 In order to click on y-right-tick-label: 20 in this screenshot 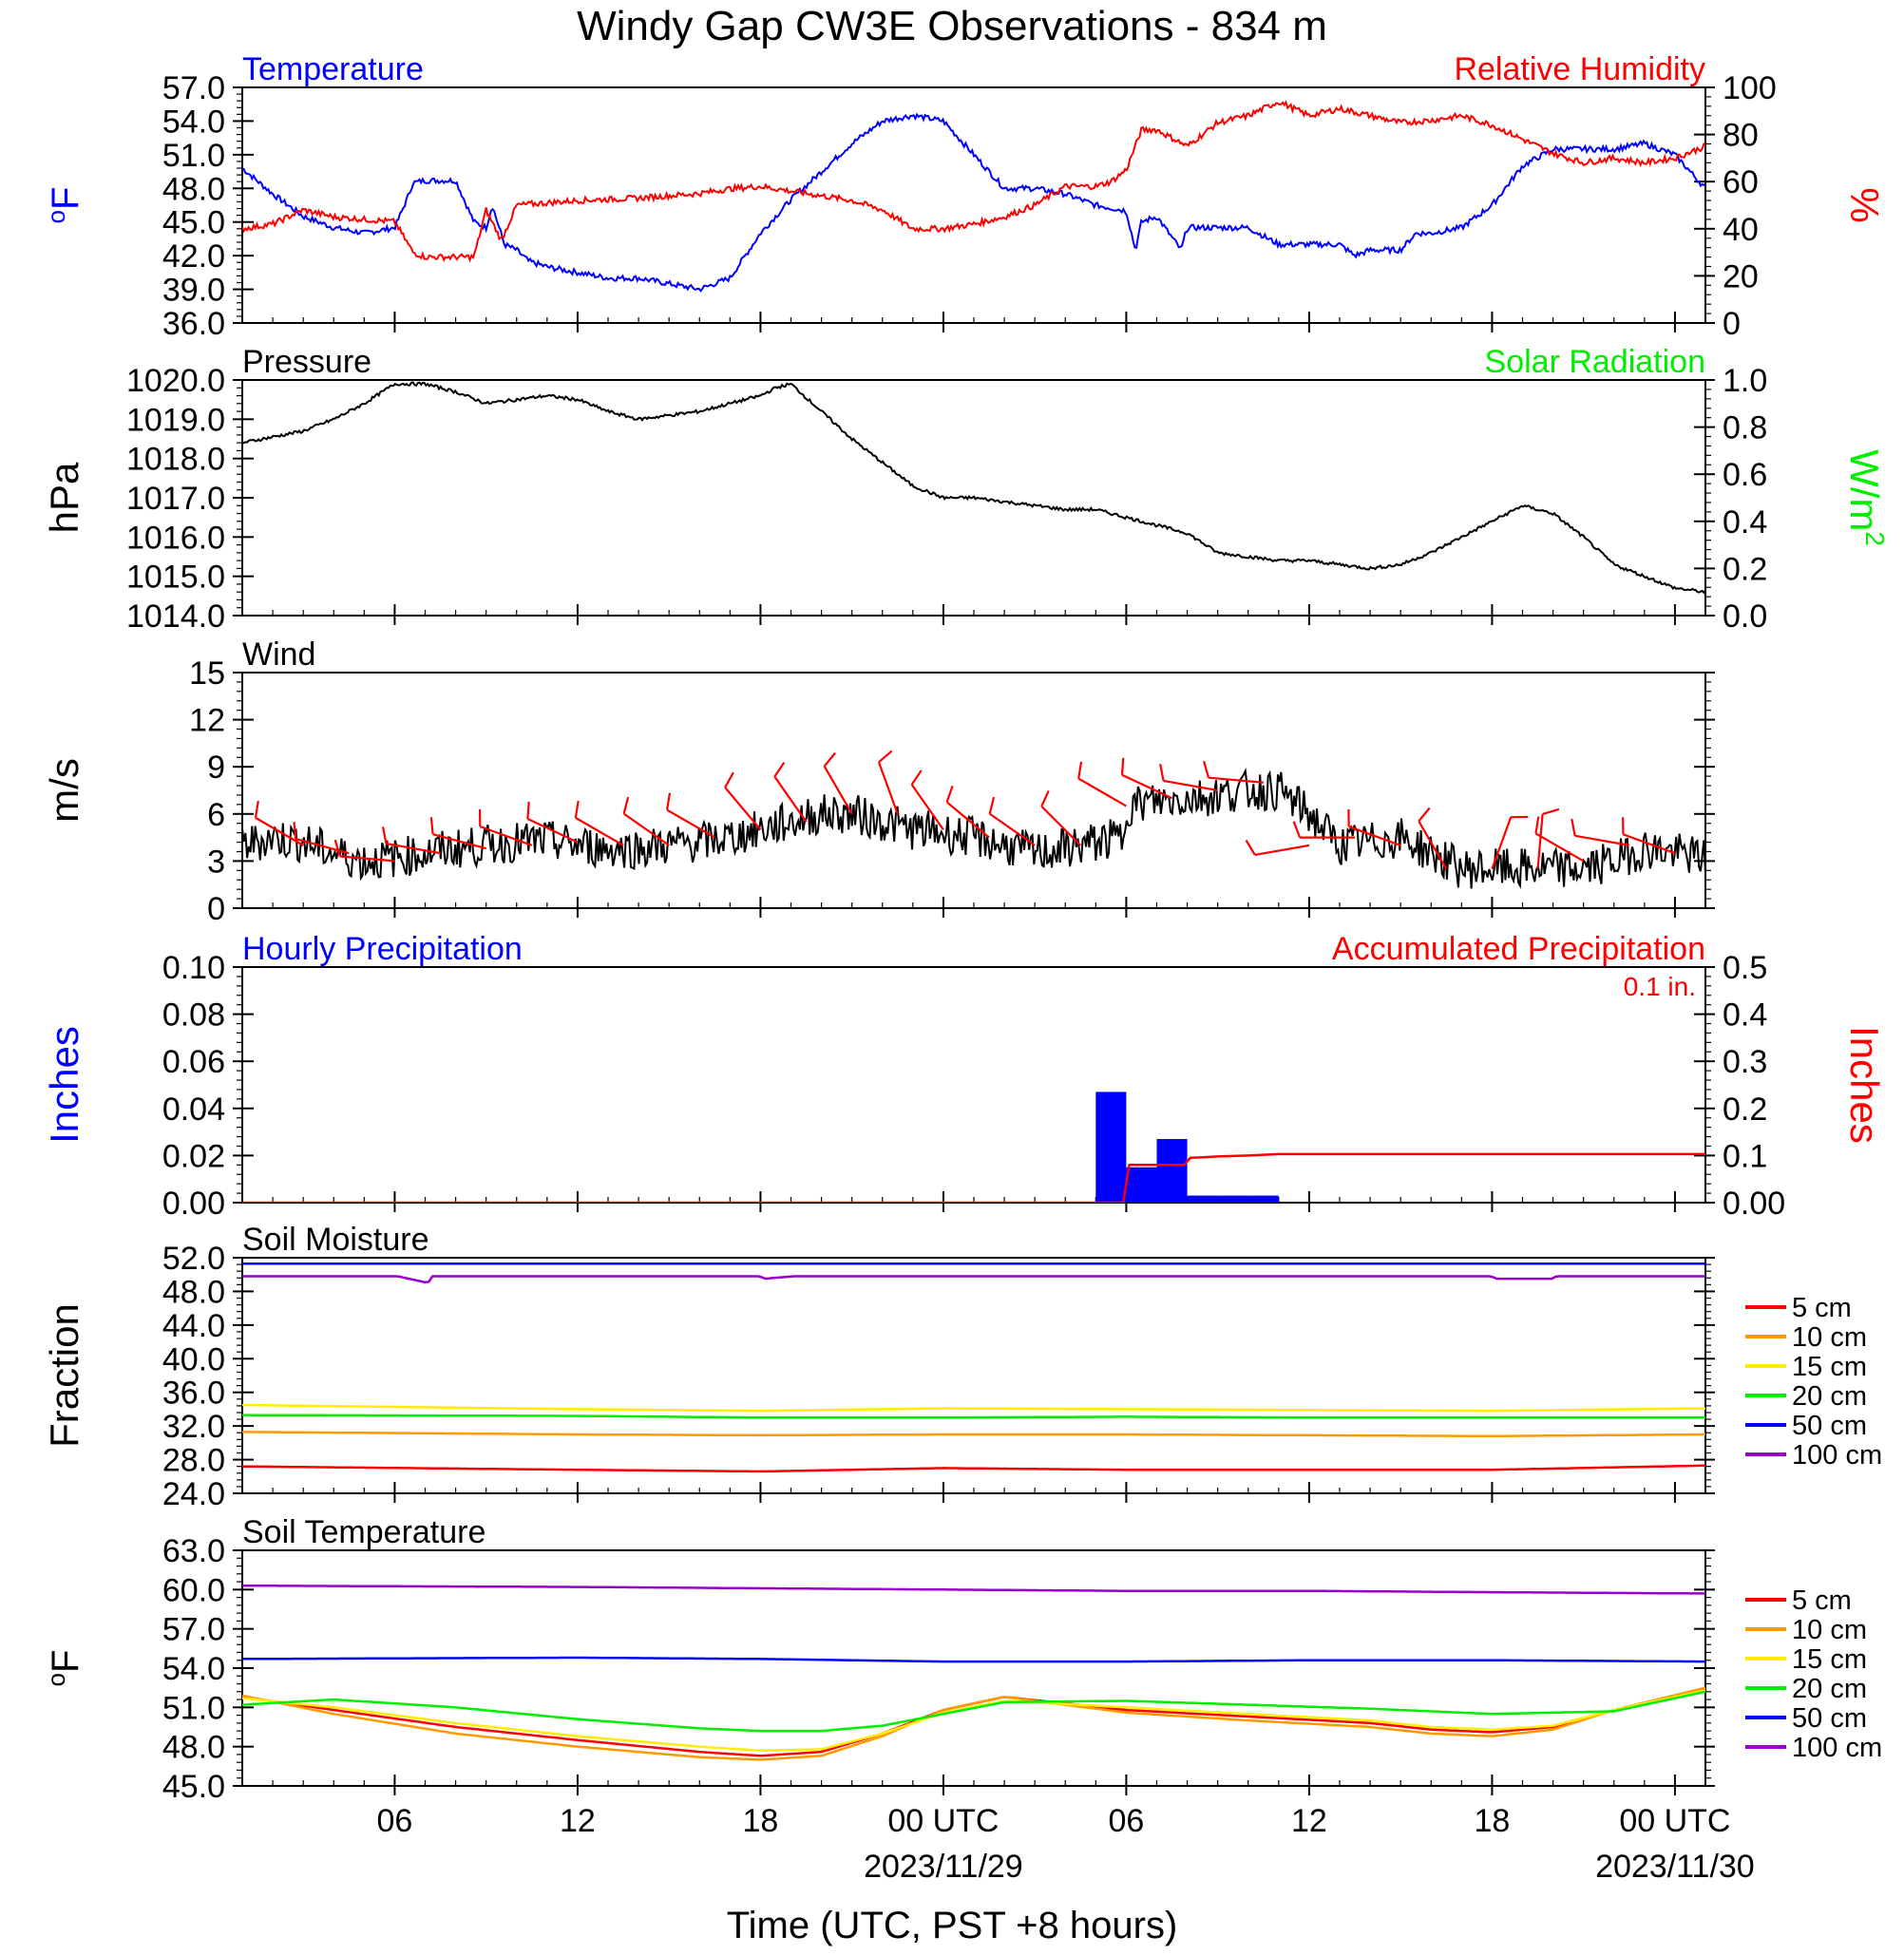, I will do `click(1741, 276)`.